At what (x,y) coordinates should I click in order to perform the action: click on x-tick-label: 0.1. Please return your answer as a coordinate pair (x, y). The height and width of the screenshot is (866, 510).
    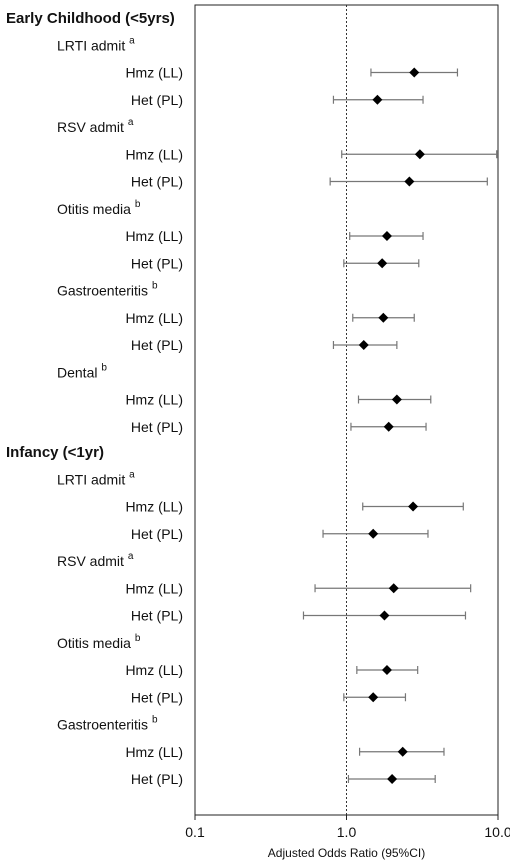
    Looking at the image, I should click on (195, 832).